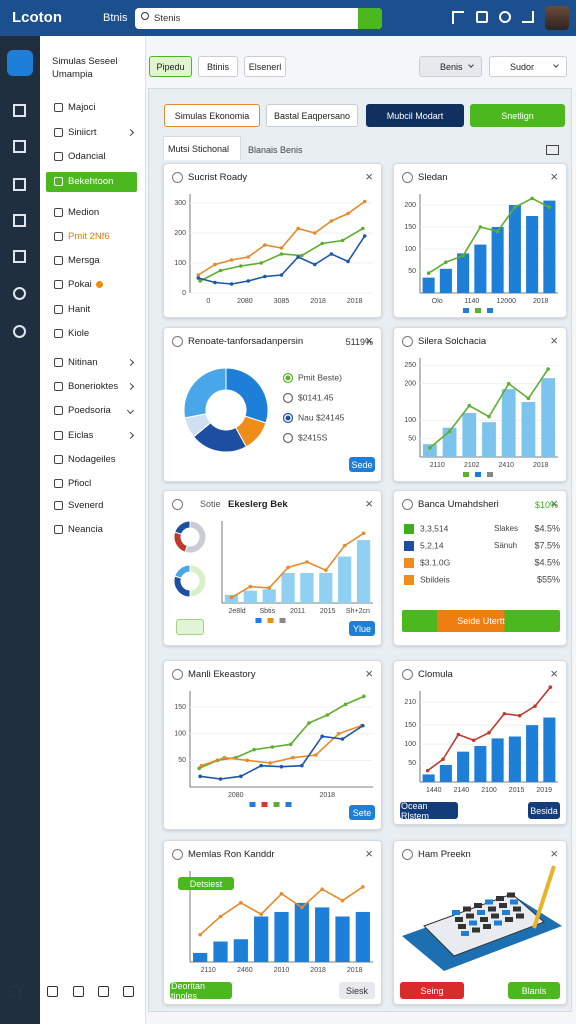 The height and width of the screenshot is (1024, 576). I want to click on tab: Snetlign, so click(517, 115).